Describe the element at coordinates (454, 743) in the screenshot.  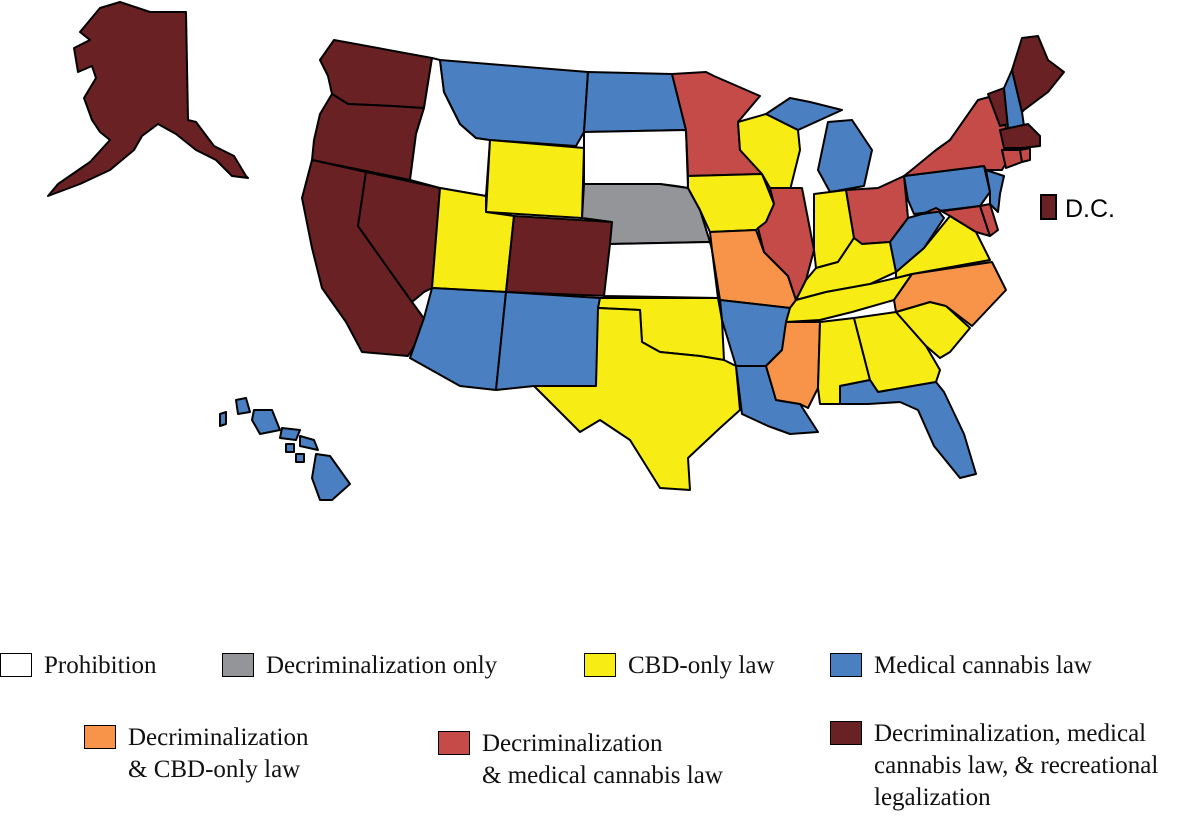
I see `legend-swatch-decrim-medical` at that location.